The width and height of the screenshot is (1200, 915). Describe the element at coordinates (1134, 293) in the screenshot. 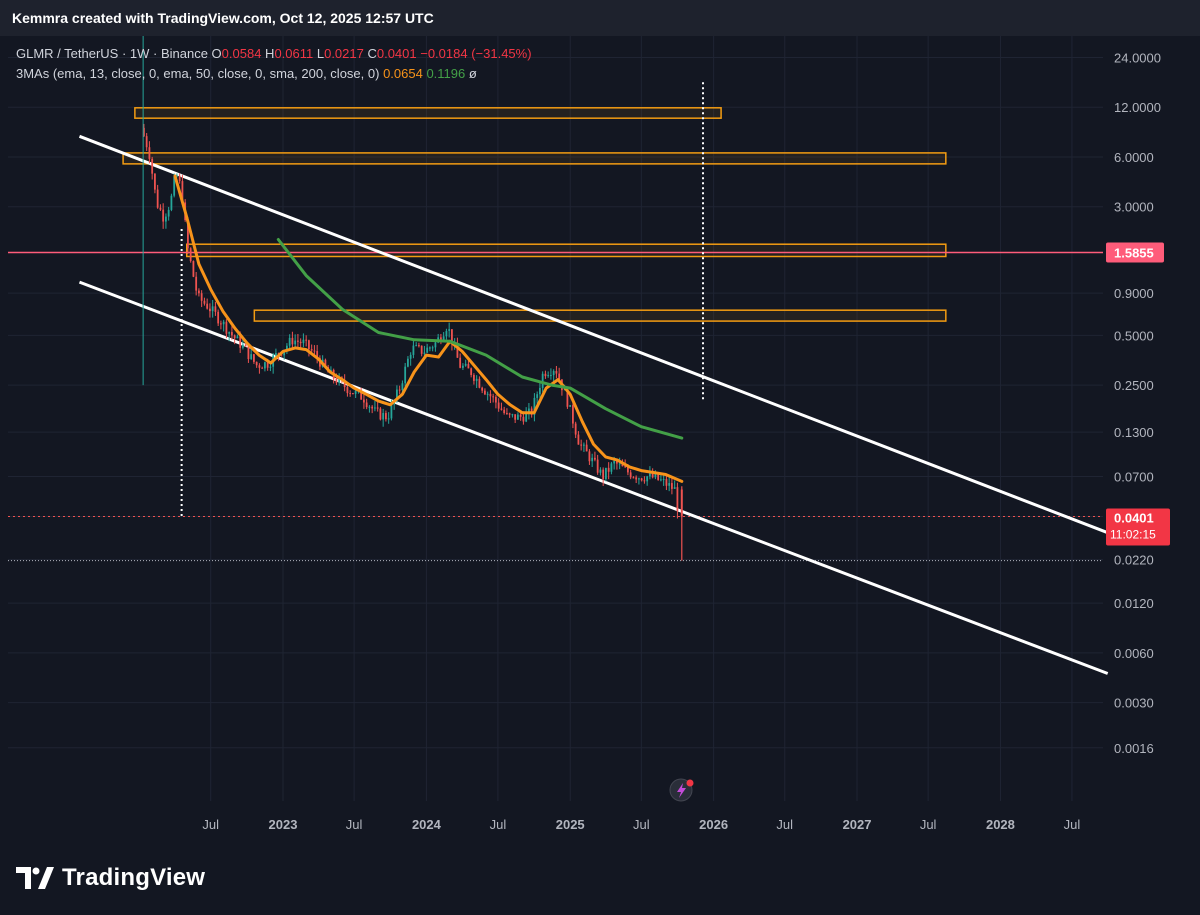

I see `y-tick-label-8: 0.9000` at that location.